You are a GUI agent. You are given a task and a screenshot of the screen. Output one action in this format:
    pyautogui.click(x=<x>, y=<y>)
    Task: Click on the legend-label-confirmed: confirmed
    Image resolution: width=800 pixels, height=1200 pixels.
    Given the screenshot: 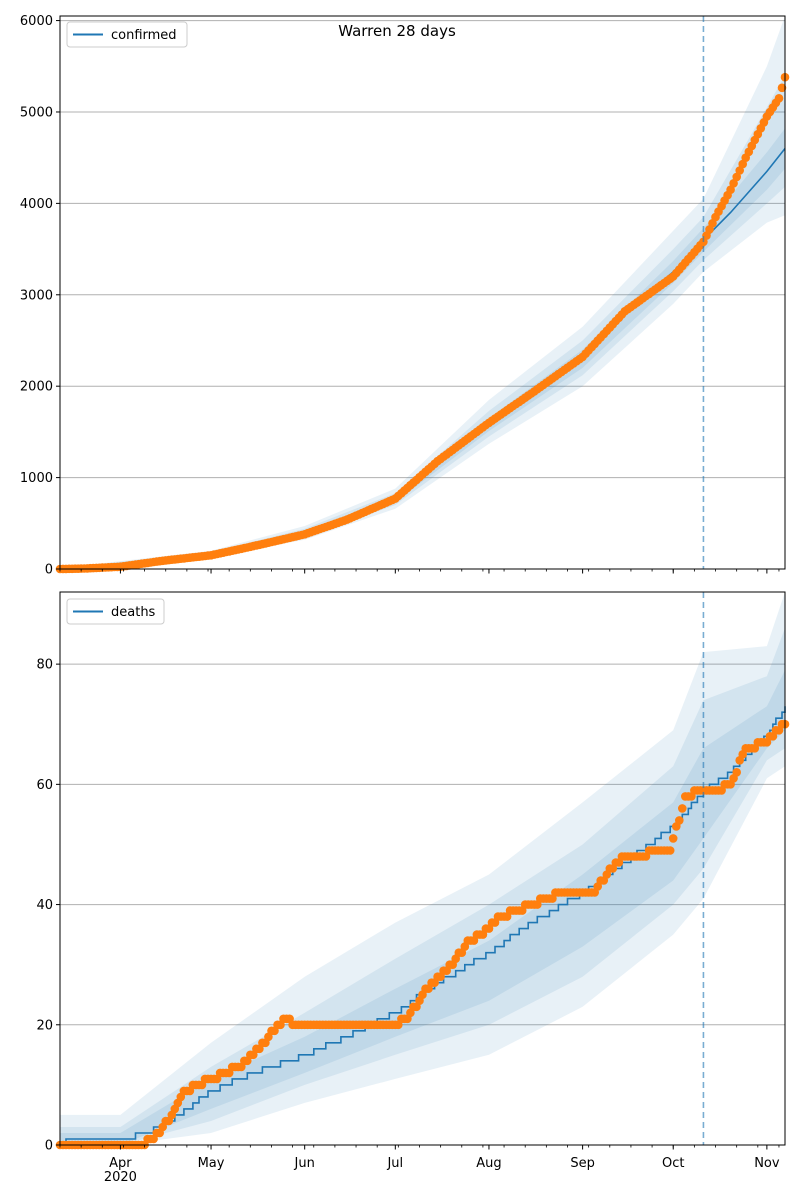 What is the action you would take?
    pyautogui.click(x=144, y=35)
    